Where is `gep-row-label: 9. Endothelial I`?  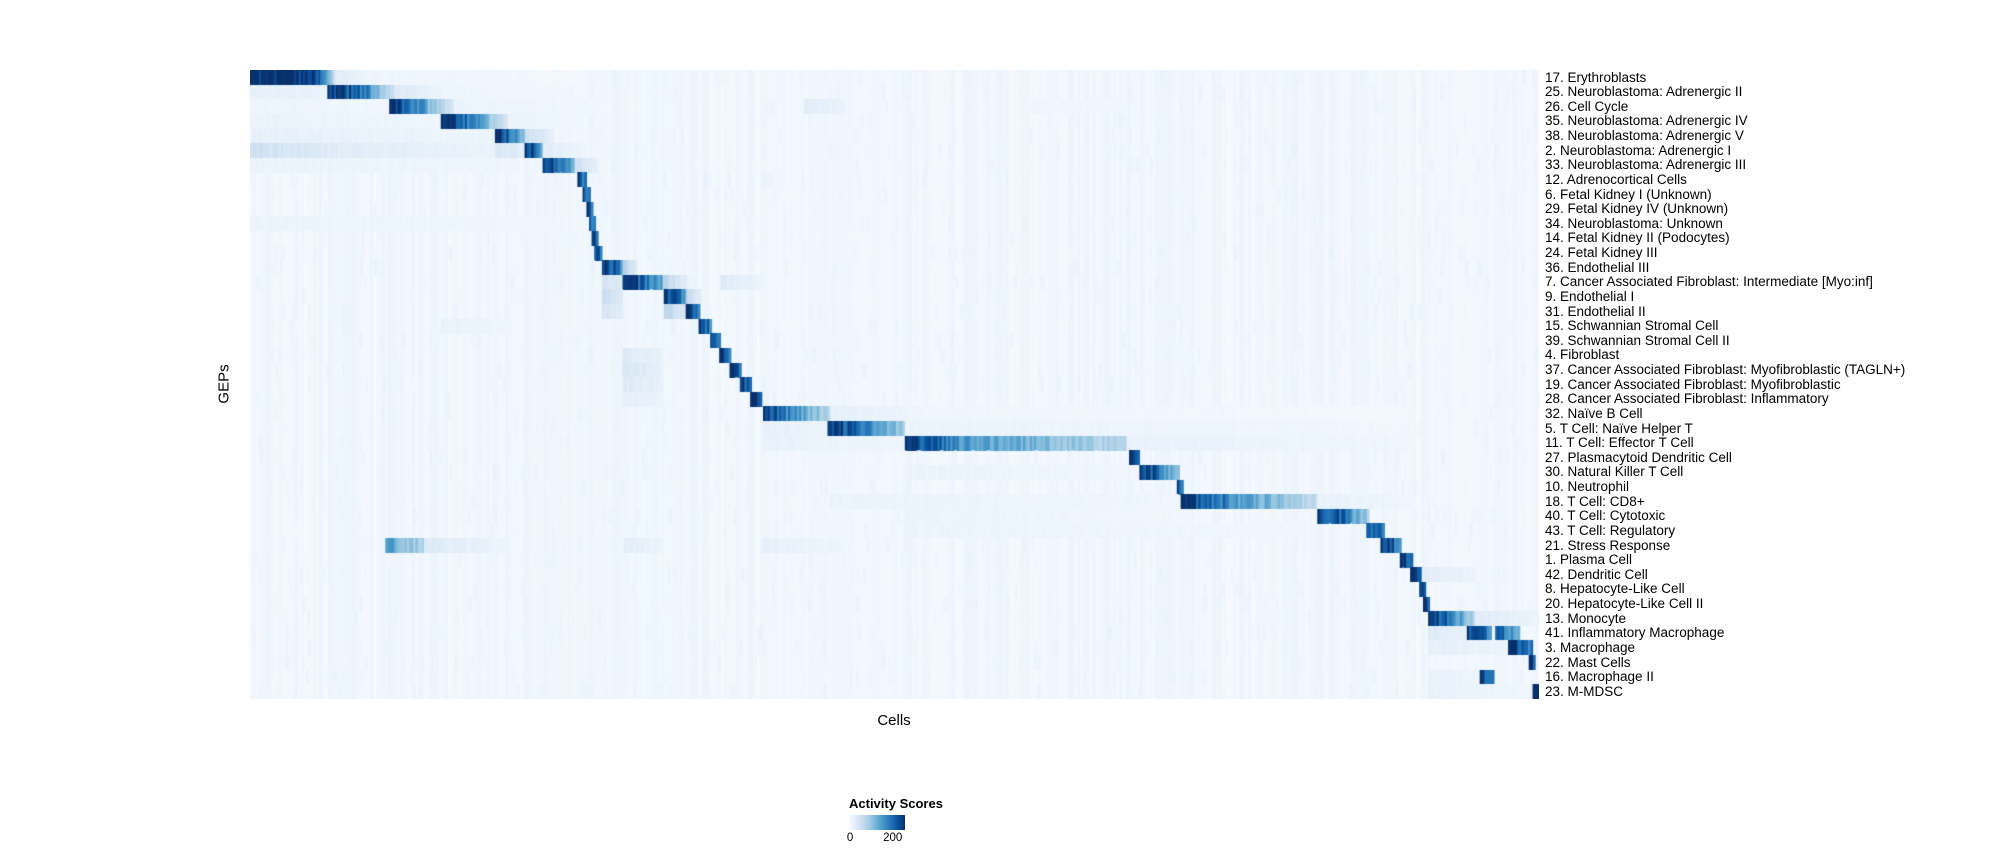 gep-row-label: 9. Endothelial I is located at coordinates (1590, 296).